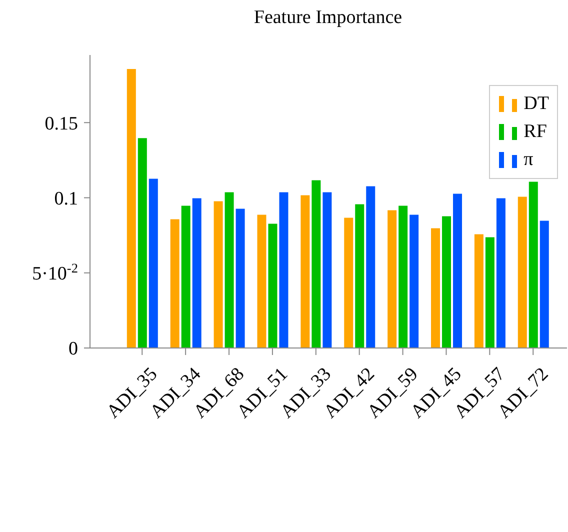 The width and height of the screenshot is (568, 532). Describe the element at coordinates (61, 123) in the screenshot. I see `y-tick-label: 0.15` at that location.